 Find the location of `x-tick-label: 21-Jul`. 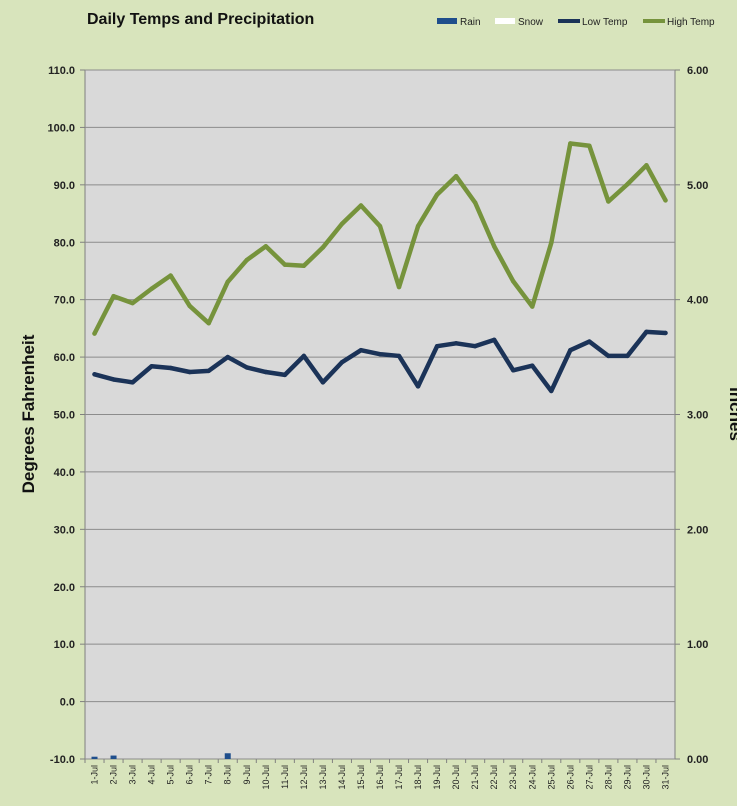

x-tick-label: 21-Jul is located at coordinates (475, 777).